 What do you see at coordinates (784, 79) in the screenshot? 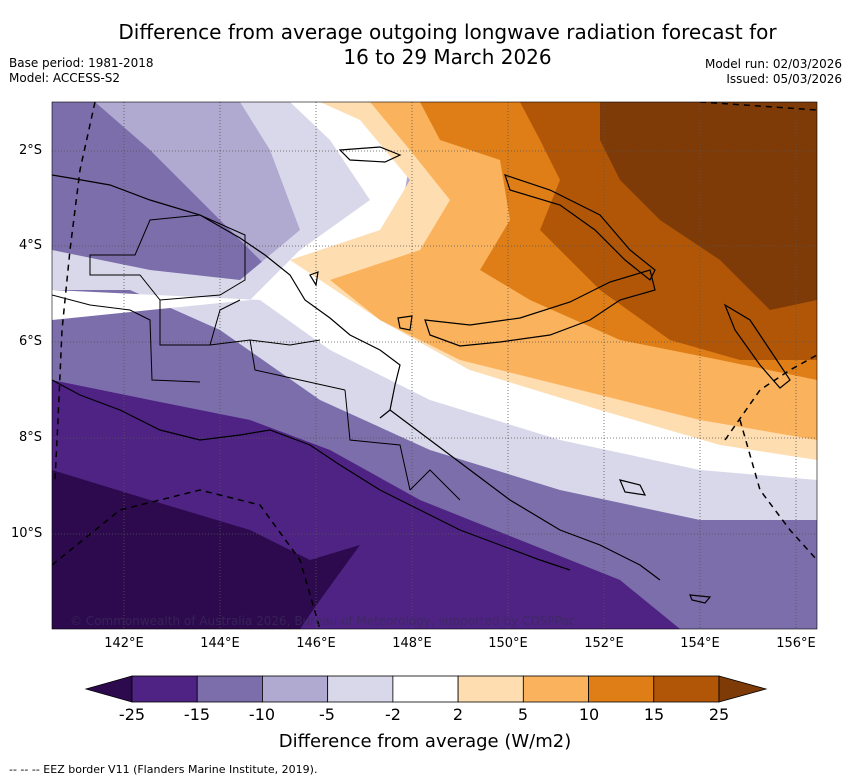
I see `issued-date: Issued: 05/03/2026` at bounding box center [784, 79].